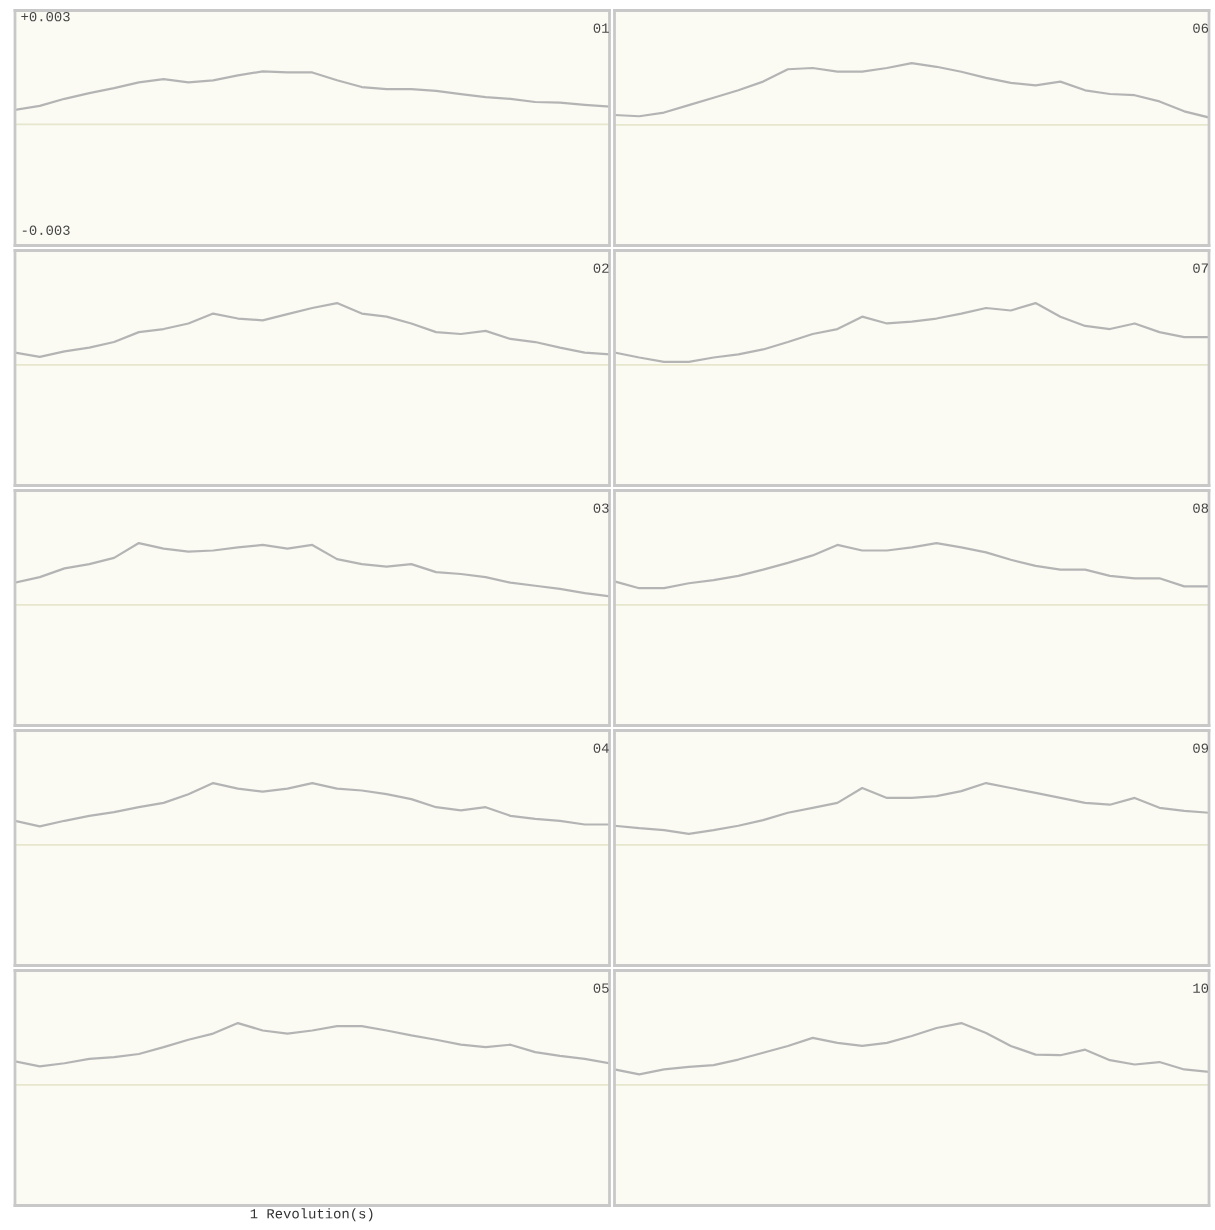  I want to click on chart-title: 02, so click(601, 268).